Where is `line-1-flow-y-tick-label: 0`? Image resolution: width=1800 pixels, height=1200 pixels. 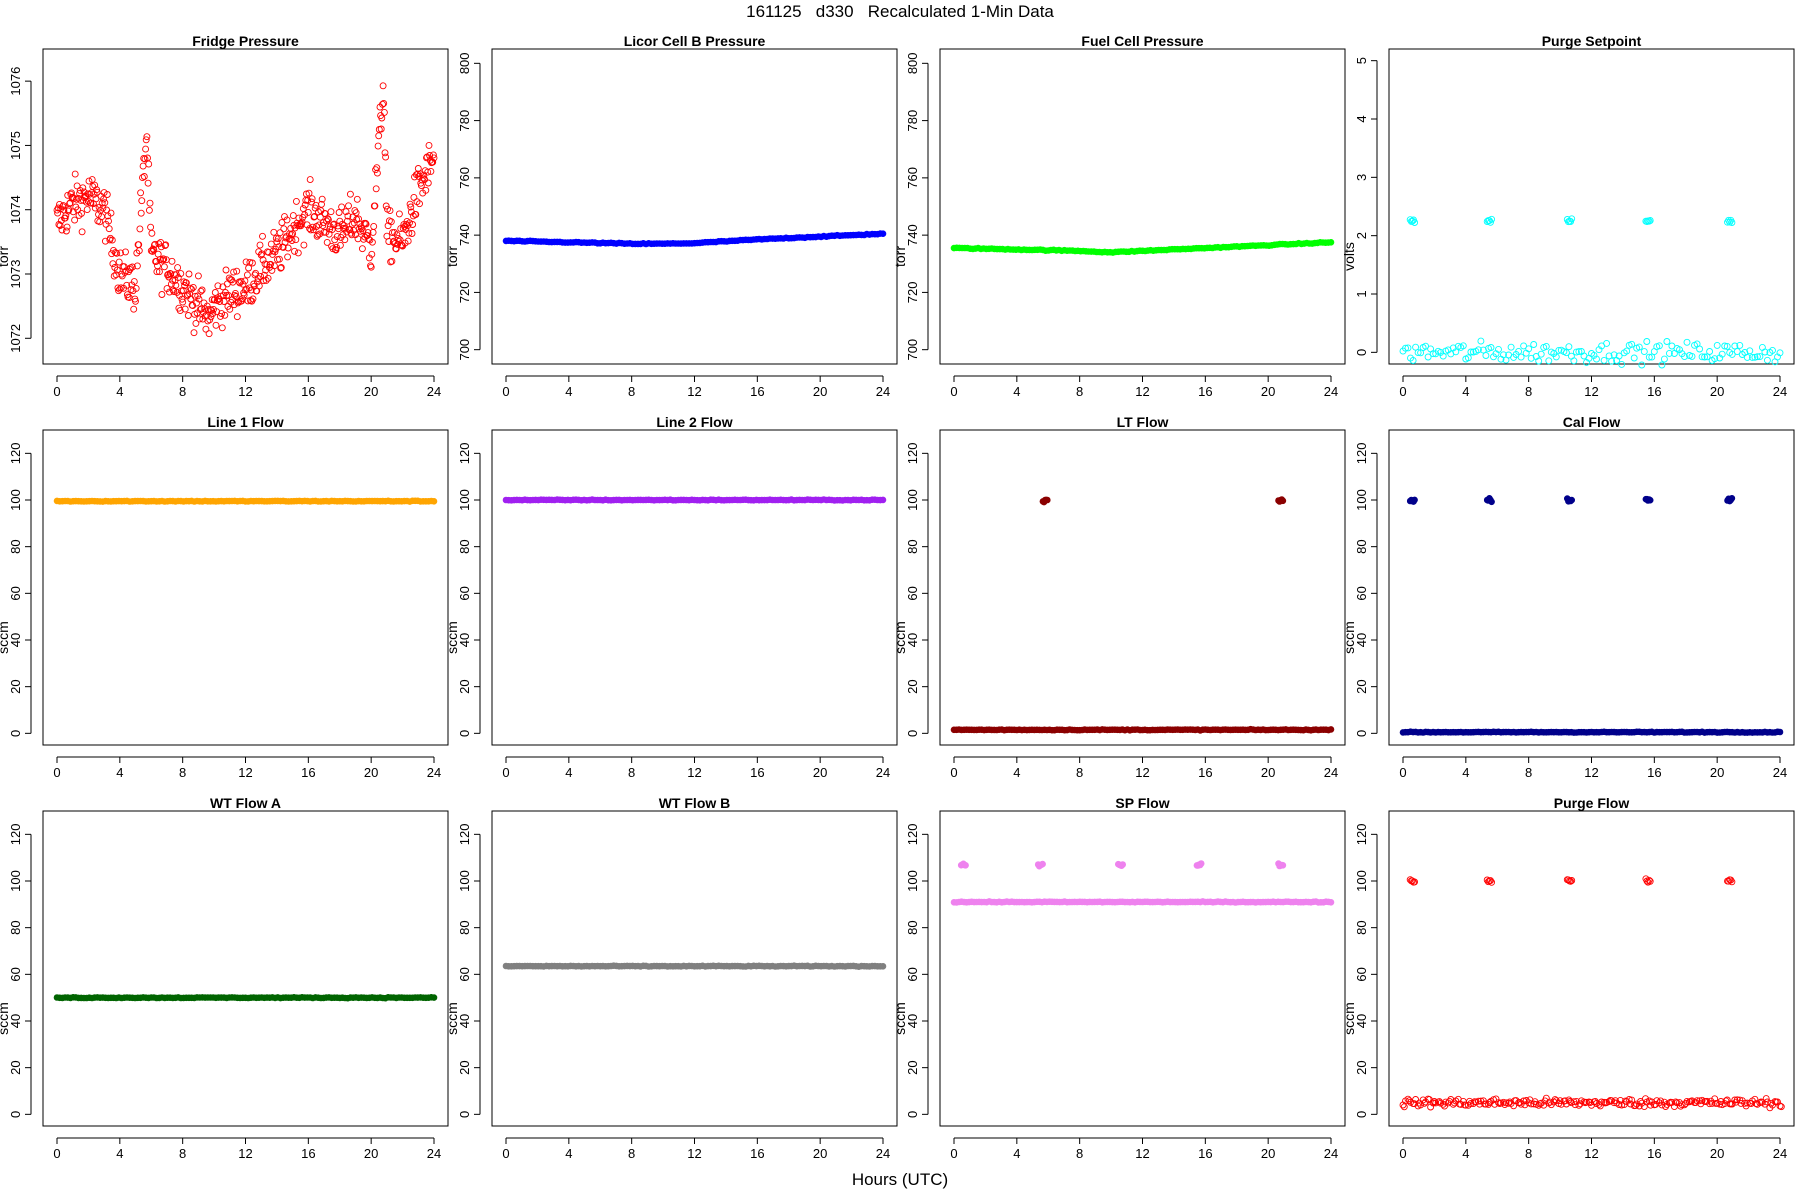
line-1-flow-y-tick-label: 0 is located at coordinates (15, 733).